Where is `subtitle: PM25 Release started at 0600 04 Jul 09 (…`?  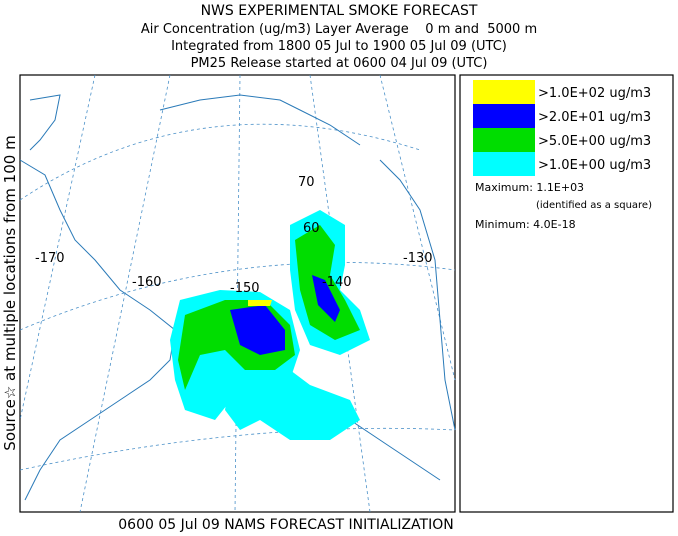 subtitle: PM25 Release started at 0600 04 Jul 09 (… is located at coordinates (339, 63).